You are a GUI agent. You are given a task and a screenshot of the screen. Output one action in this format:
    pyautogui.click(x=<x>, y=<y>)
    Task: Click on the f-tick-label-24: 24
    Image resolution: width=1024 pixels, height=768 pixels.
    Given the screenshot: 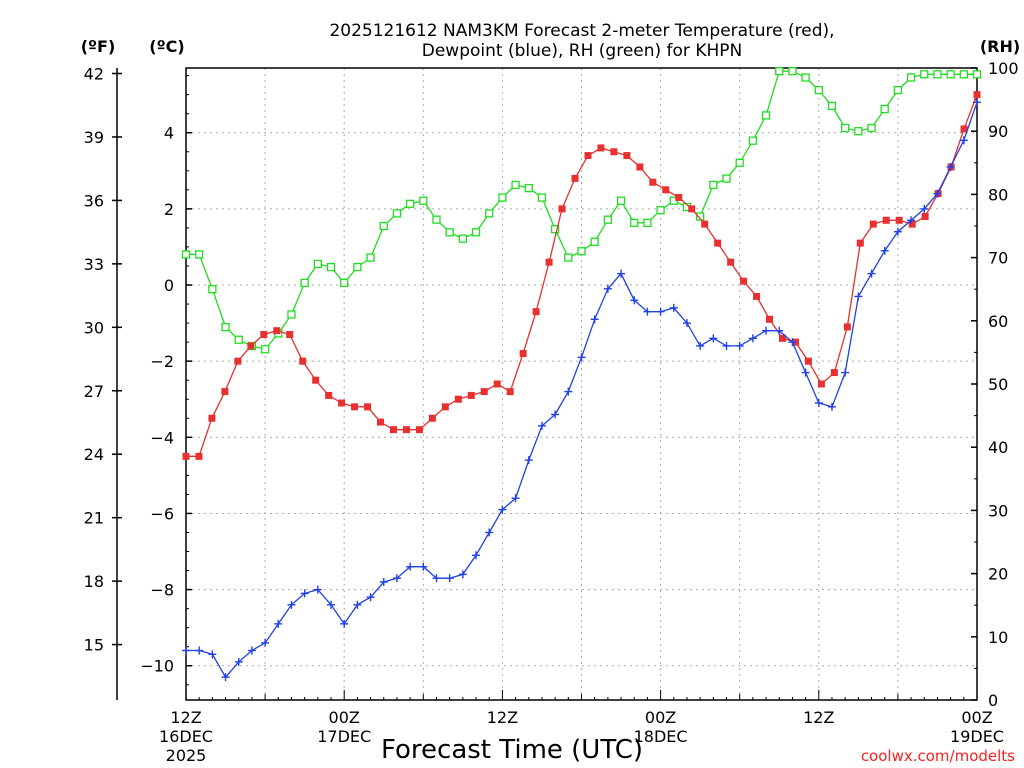 What is the action you would take?
    pyautogui.click(x=94, y=454)
    